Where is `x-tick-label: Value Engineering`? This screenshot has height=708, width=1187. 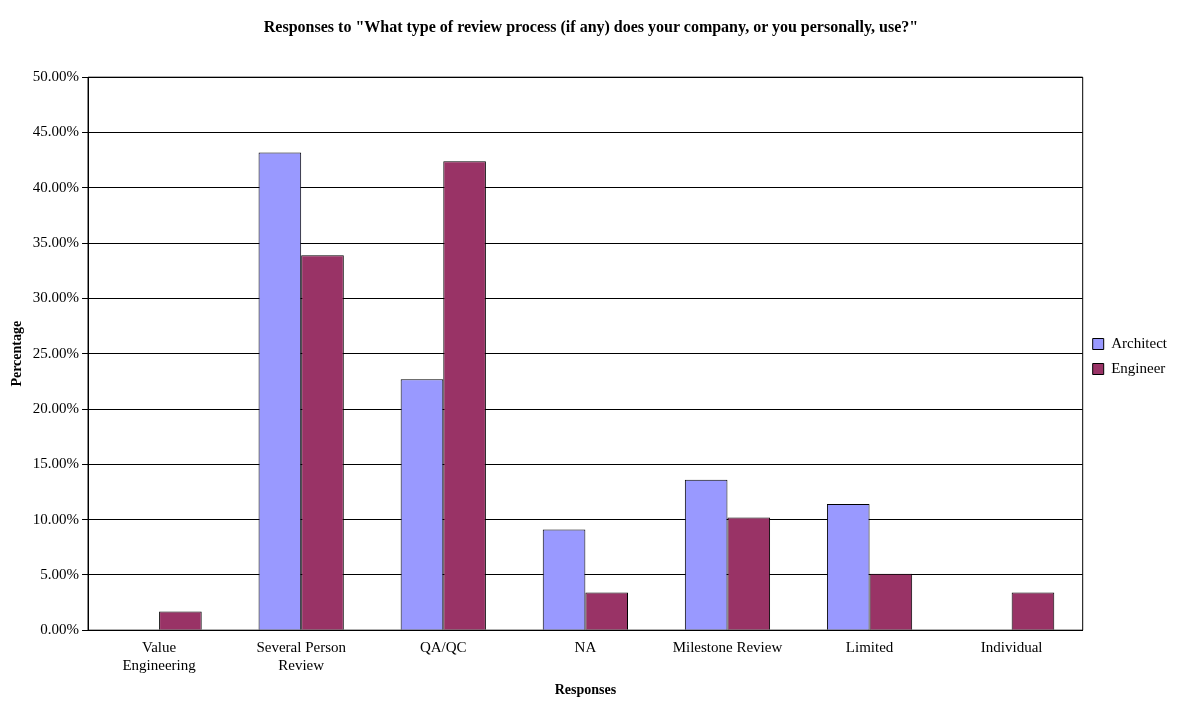
x-tick-label: Value Engineering is located at coordinates (159, 656).